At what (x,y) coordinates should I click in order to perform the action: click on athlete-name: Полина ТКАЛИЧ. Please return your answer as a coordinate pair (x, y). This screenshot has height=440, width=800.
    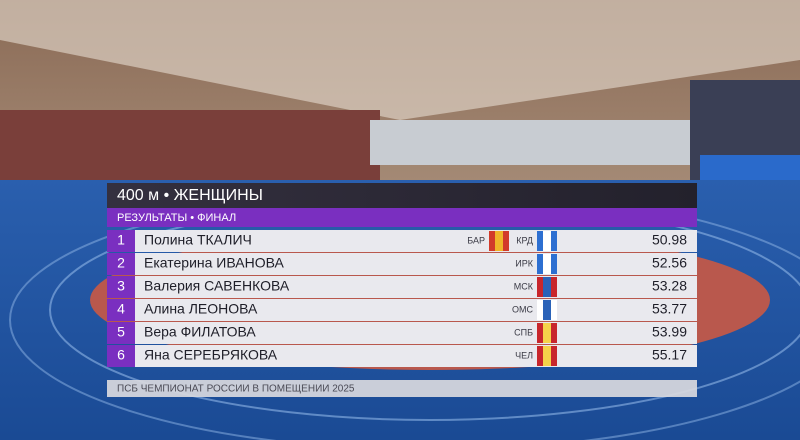
    Looking at the image, I should click on (198, 240).